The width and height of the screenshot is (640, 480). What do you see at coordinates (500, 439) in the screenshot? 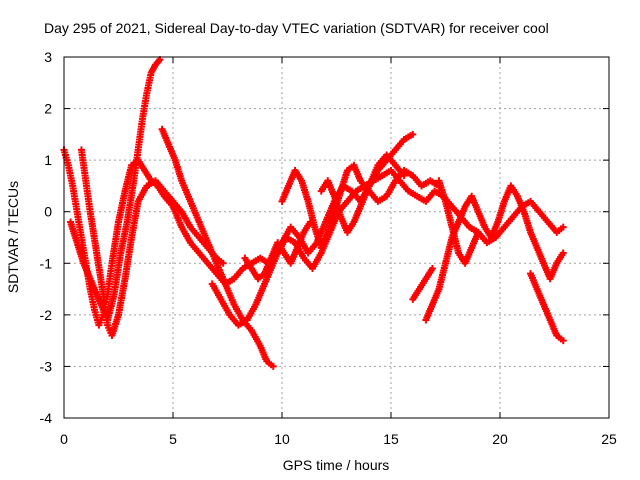
I see `x-tick-label: 20` at bounding box center [500, 439].